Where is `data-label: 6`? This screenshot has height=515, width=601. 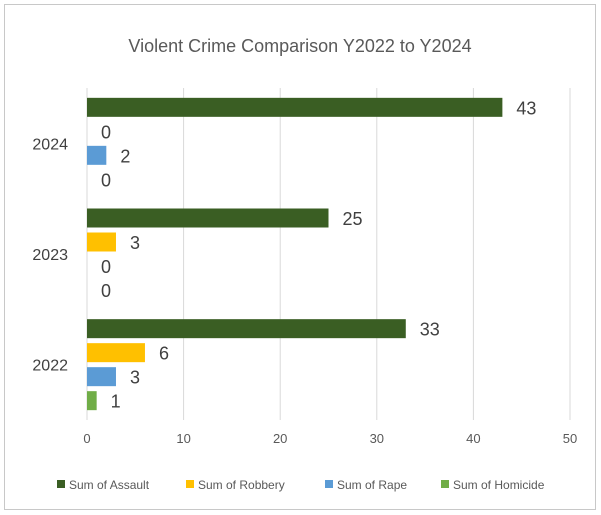
data-label: 6 is located at coordinates (164, 354).